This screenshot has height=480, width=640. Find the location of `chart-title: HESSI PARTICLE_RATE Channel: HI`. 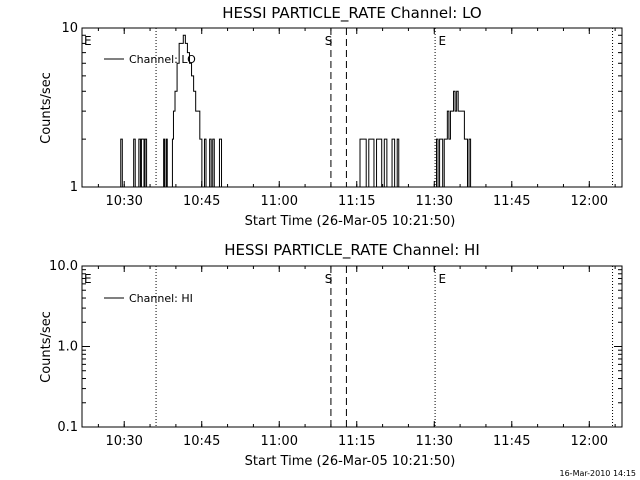

chart-title: HESSI PARTICLE_RATE Channel: HI is located at coordinates (352, 250).